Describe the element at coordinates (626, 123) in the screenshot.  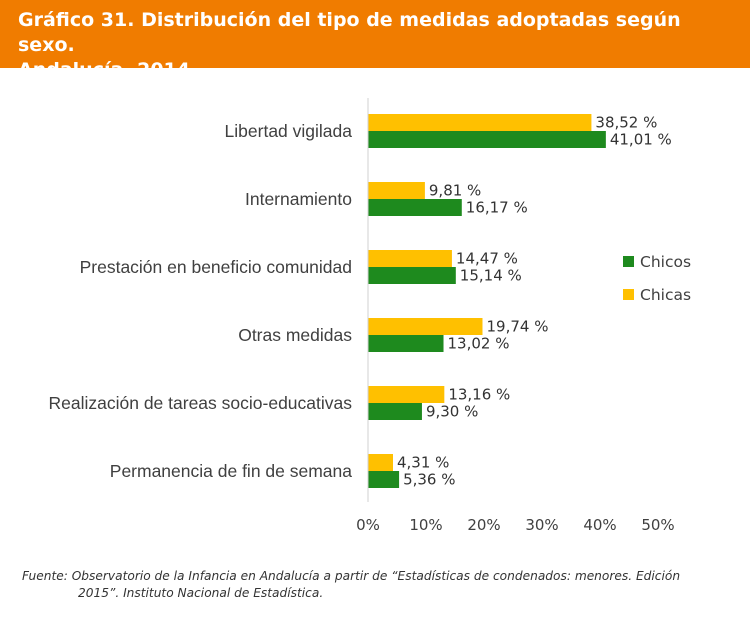
I see `data-label-chicas-libertad-vigilada: 38,52 %` at that location.